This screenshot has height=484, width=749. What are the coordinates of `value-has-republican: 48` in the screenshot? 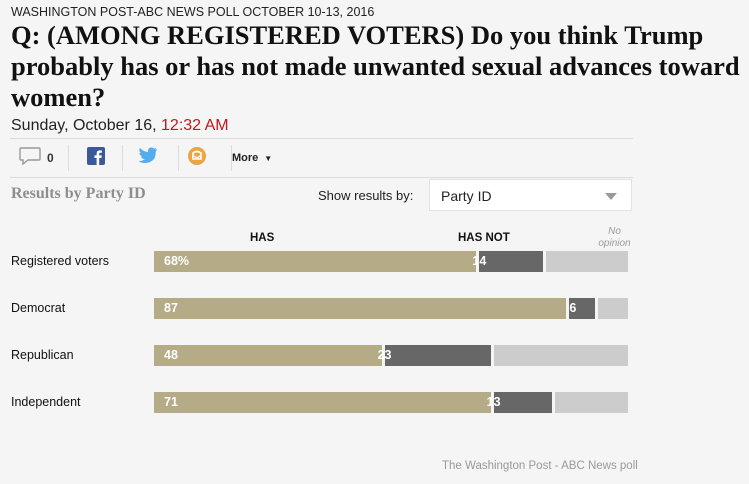 It's located at (171, 355).